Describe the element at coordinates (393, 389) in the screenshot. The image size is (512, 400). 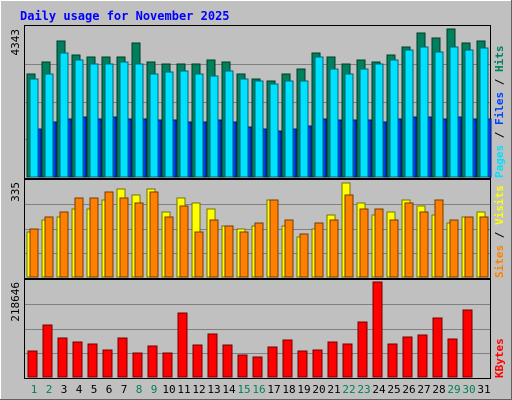
I see `day-label: 25` at that location.